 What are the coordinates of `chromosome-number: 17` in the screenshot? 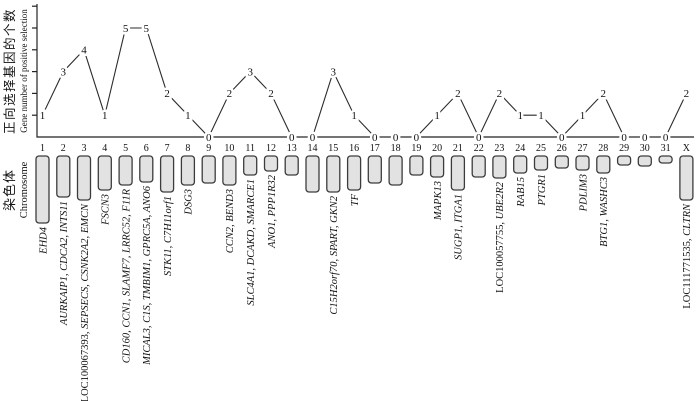 It's located at (375, 148).